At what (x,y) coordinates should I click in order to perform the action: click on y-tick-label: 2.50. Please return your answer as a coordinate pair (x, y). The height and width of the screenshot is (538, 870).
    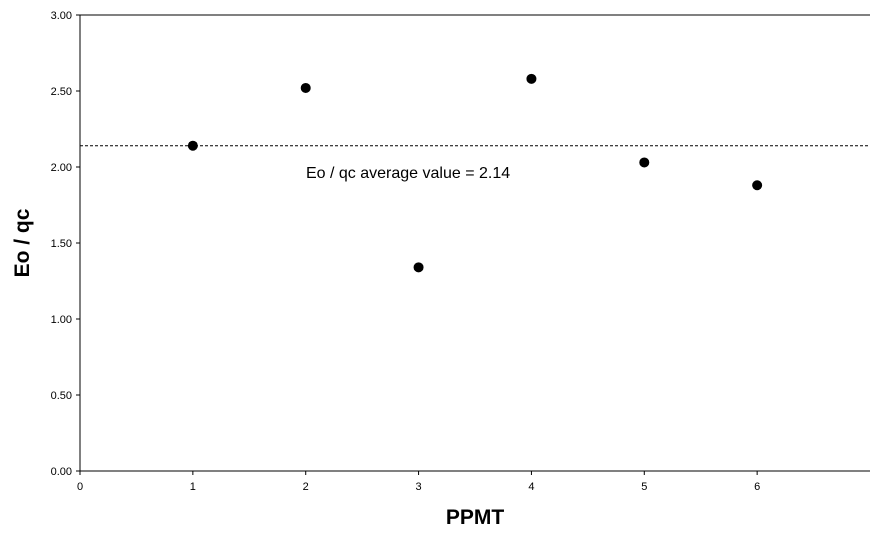
    Looking at the image, I should click on (61, 92).